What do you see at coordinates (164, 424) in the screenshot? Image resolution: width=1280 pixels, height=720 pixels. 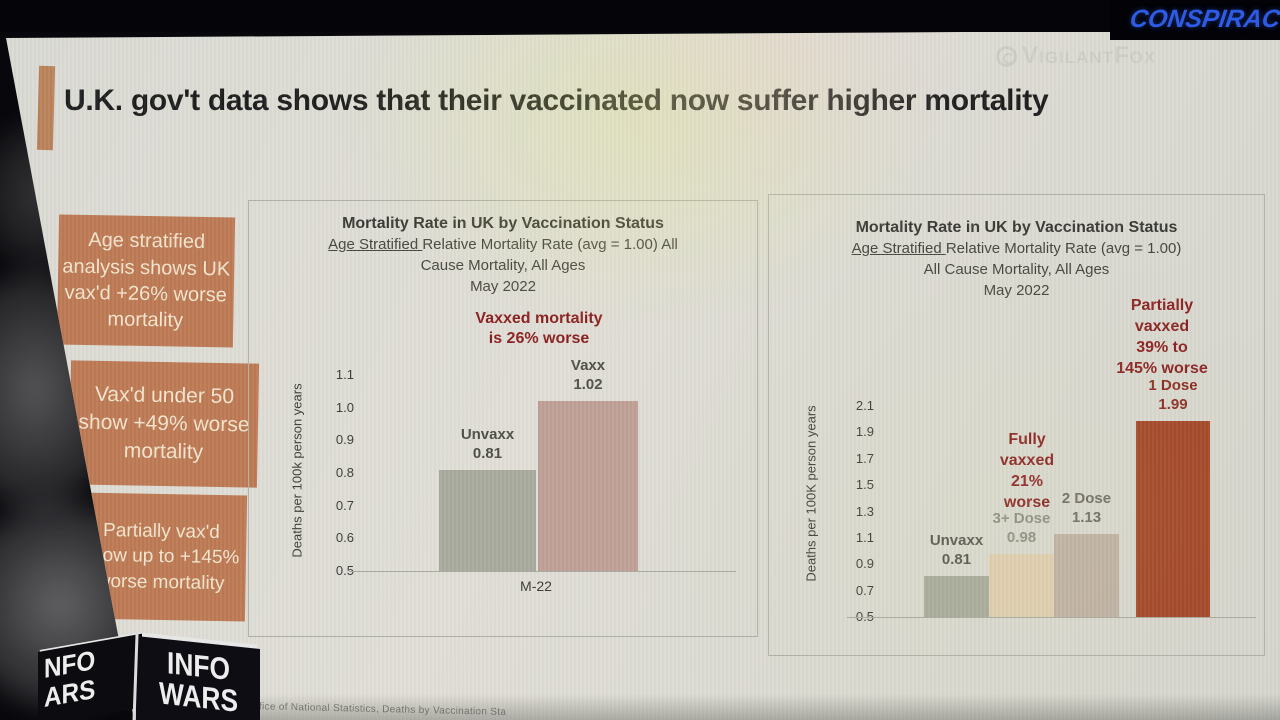 I see `callout-under-50: Vax'd under 50 show +49% worse mortality` at bounding box center [164, 424].